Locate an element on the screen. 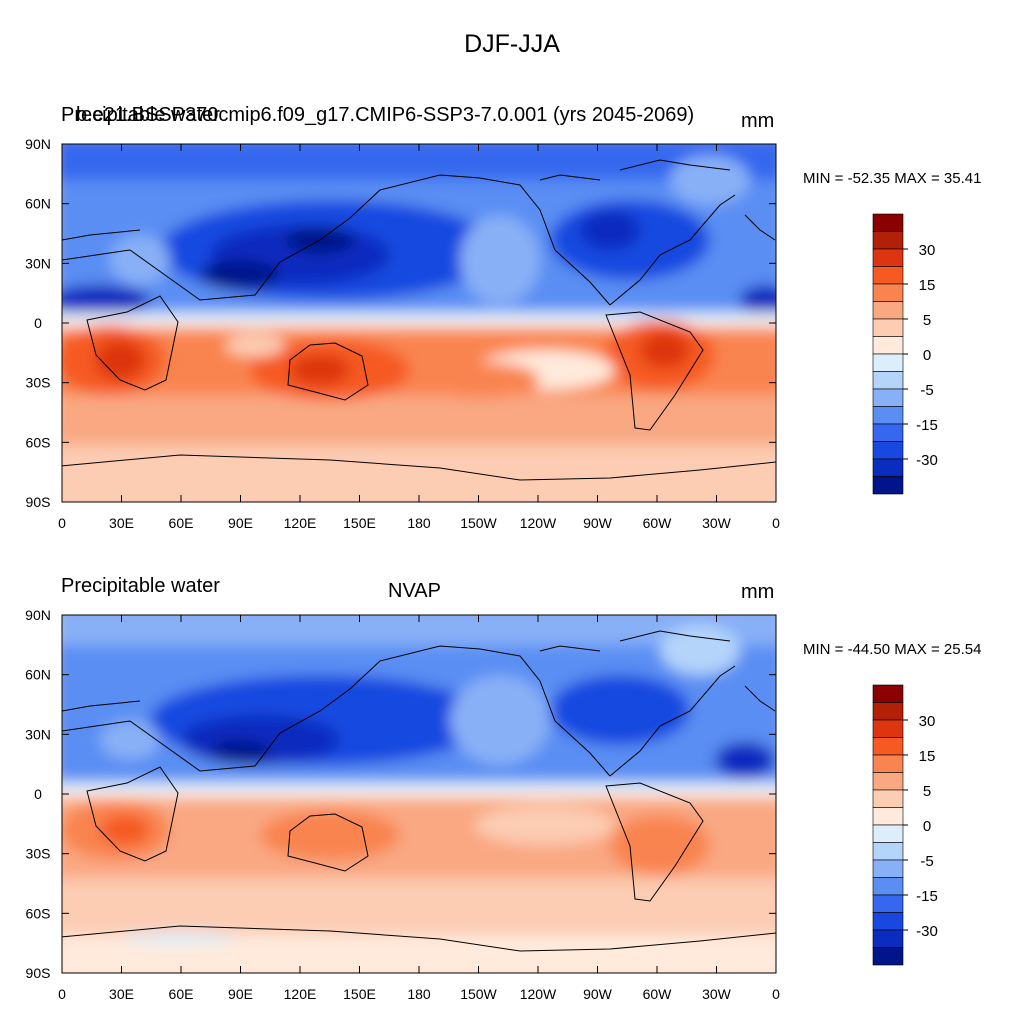 The width and height of the screenshot is (1024, 1024). panel2-y-tick-label: 60N is located at coordinates (38, 675).